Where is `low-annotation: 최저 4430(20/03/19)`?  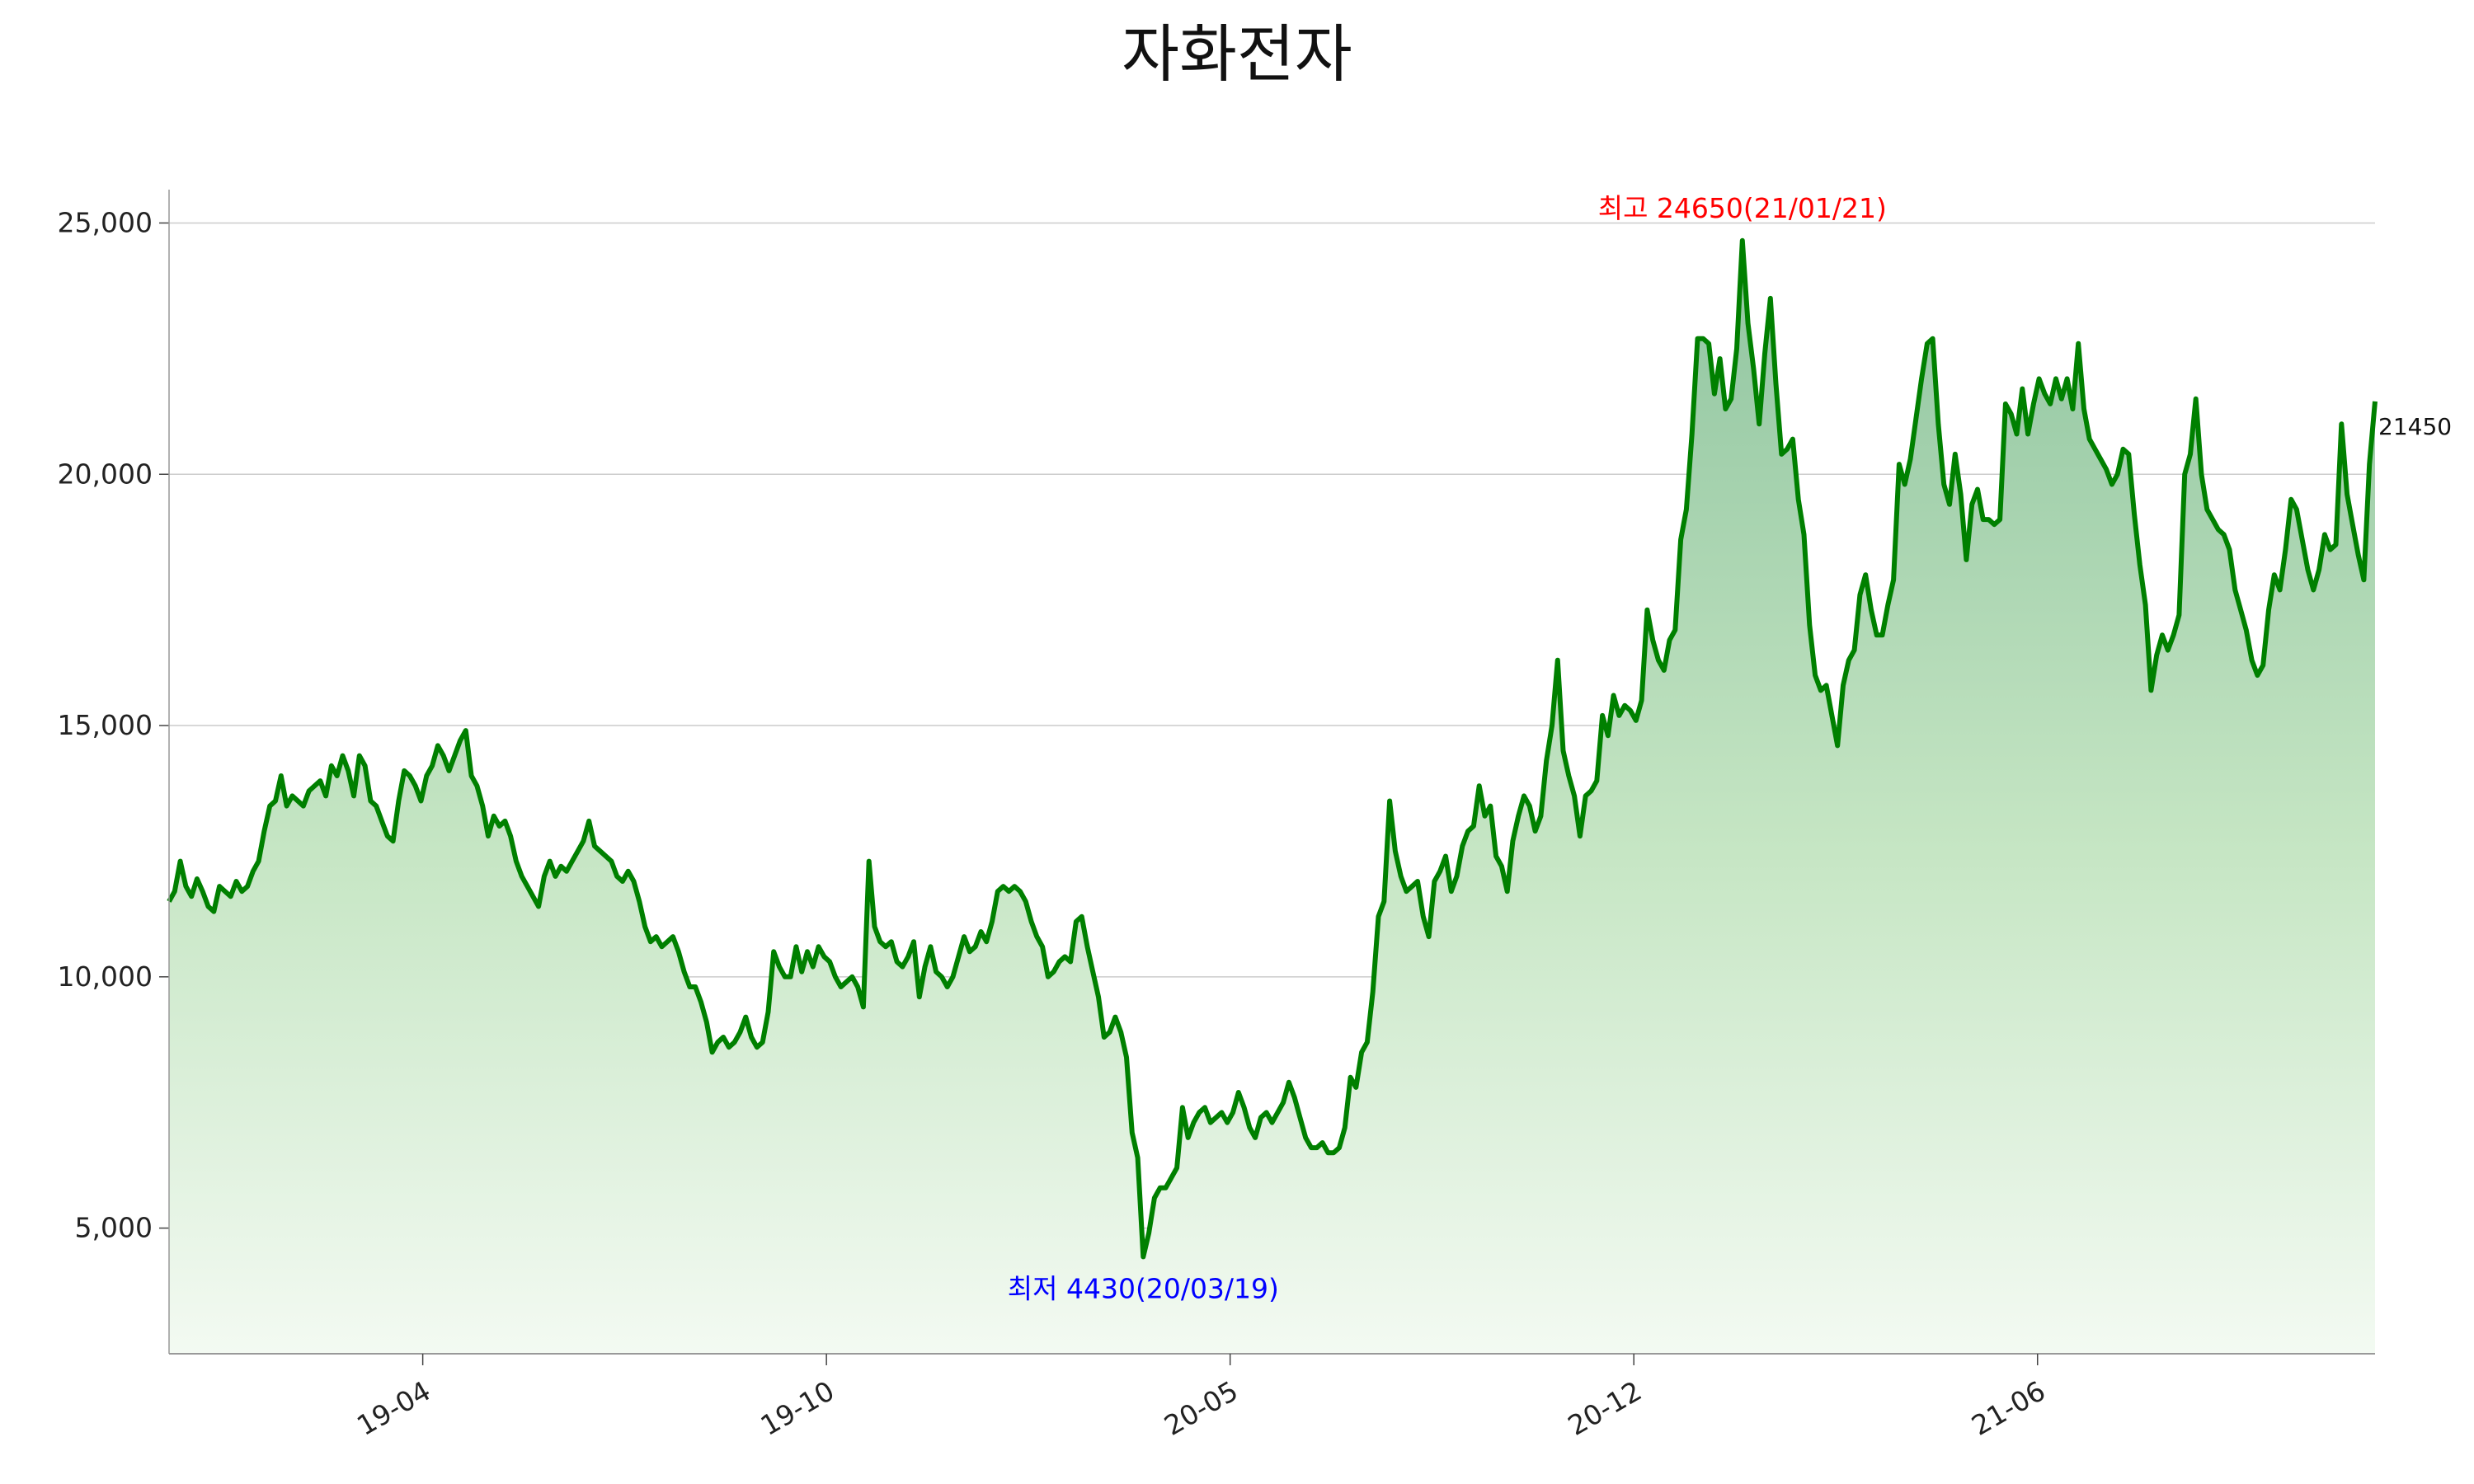 low-annotation: 최저 4430(20/03/19) is located at coordinates (1143, 1288).